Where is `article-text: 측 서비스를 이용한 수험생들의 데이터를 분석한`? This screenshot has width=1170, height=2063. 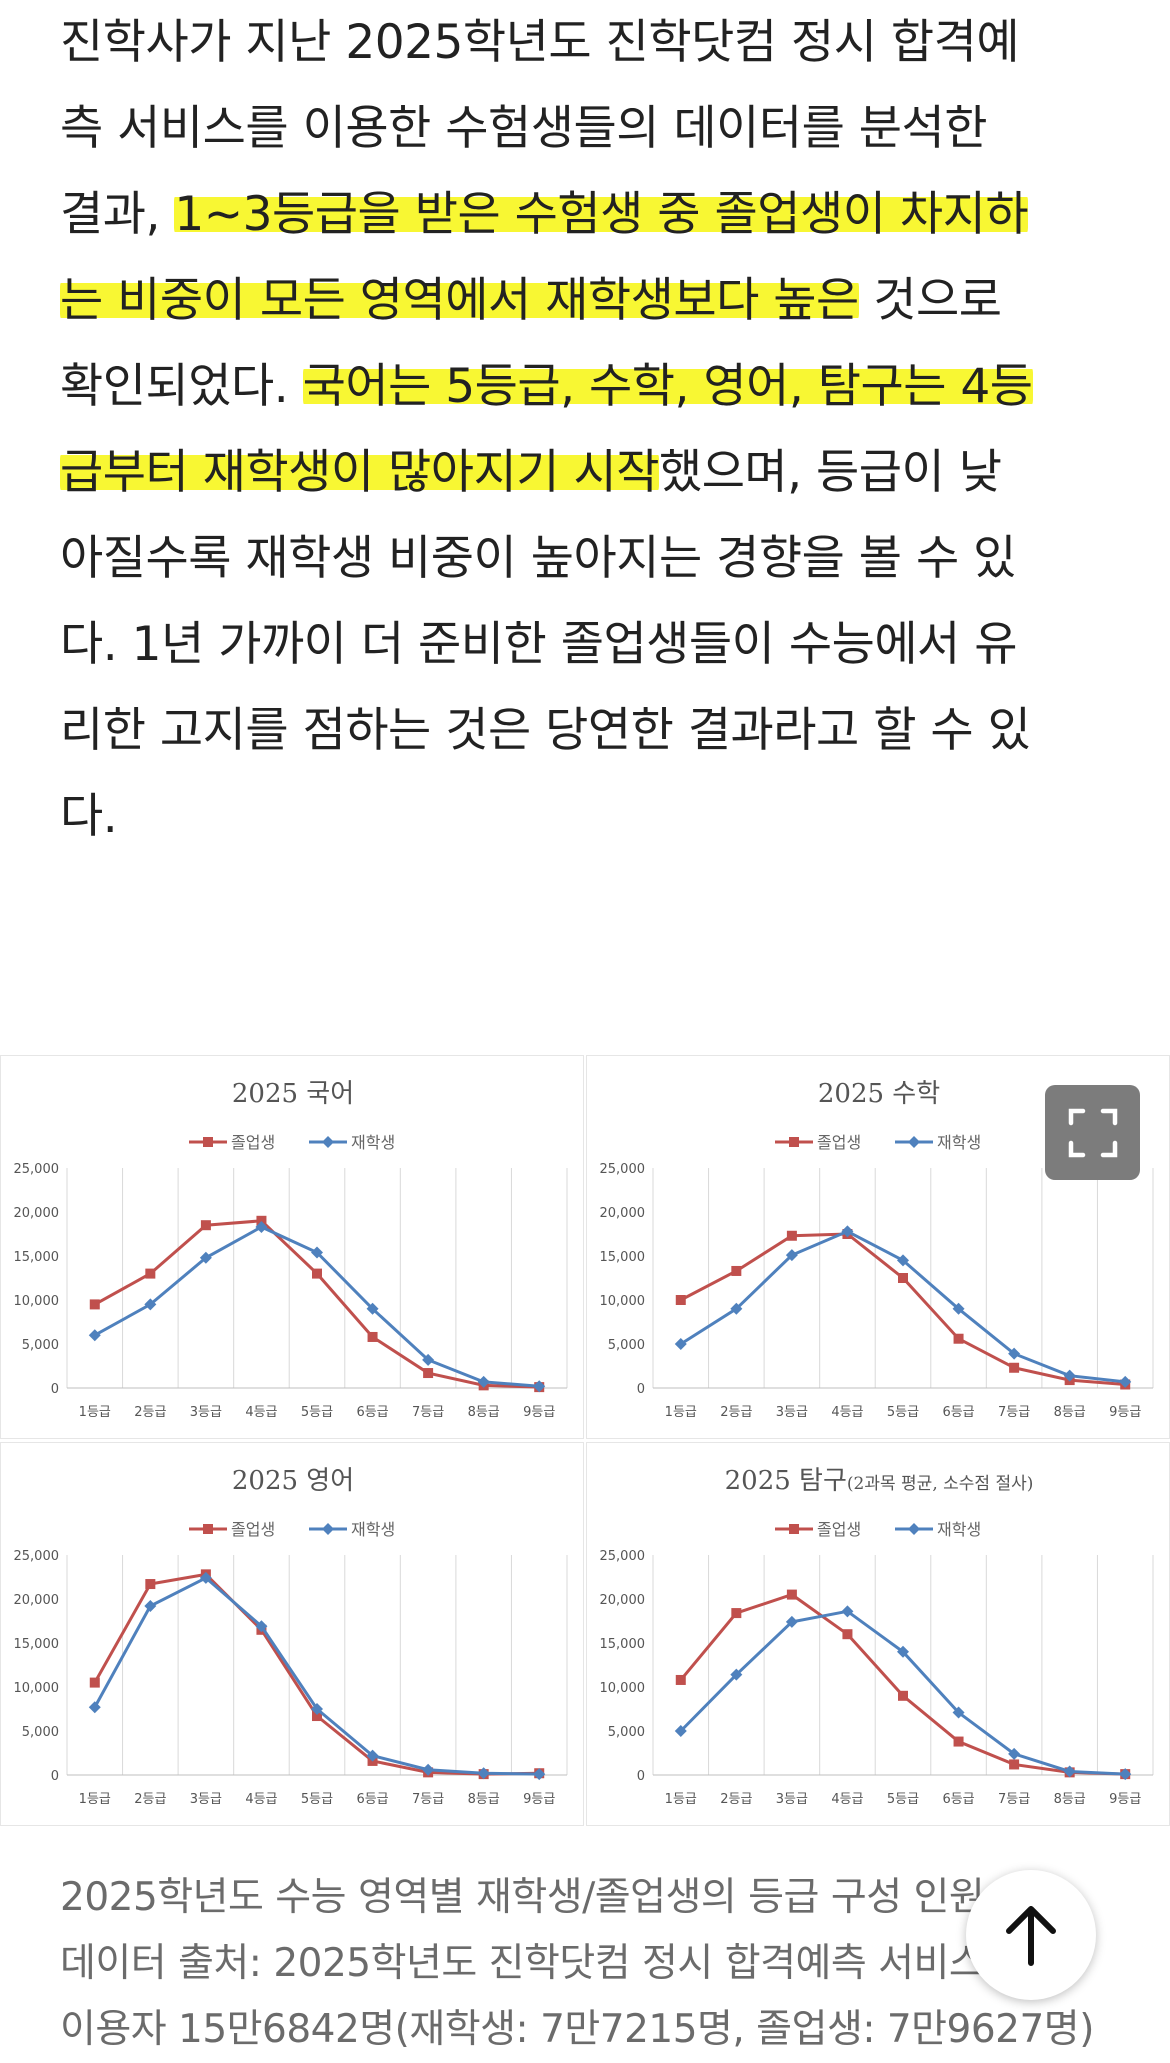
article-text: 측 서비스를 이용한 수험생들의 데이터를 분석한 is located at coordinates (524, 128).